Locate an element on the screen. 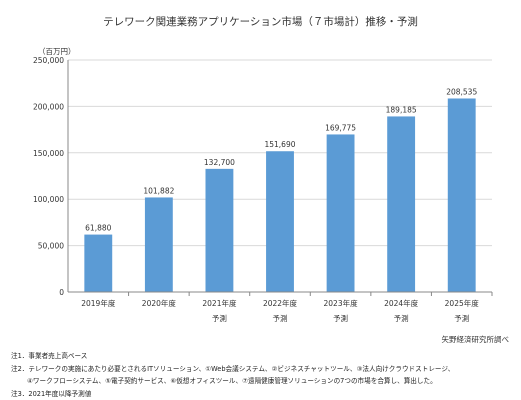  footnote-1: 注1．事業者売上高ベース is located at coordinates (49, 356).